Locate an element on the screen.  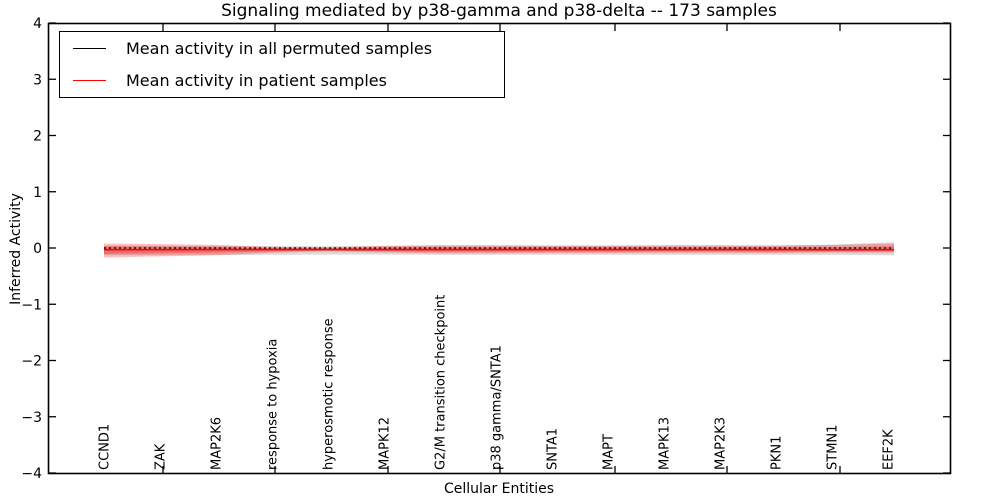
x-category-label: PKN1 is located at coordinates (777, 453).